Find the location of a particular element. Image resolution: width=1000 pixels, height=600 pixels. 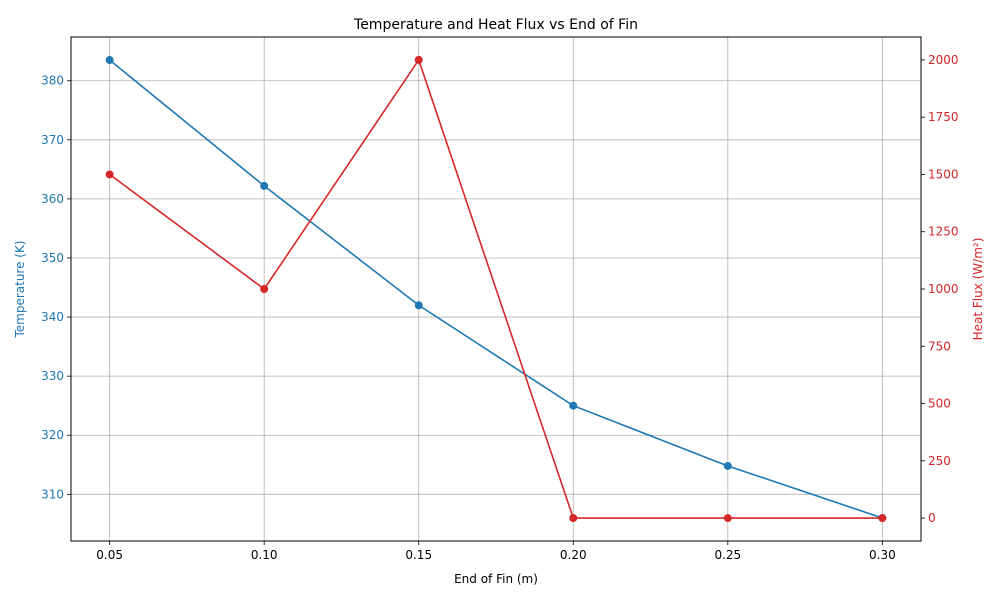

x-tick-label: 0.25 is located at coordinates (727, 555).